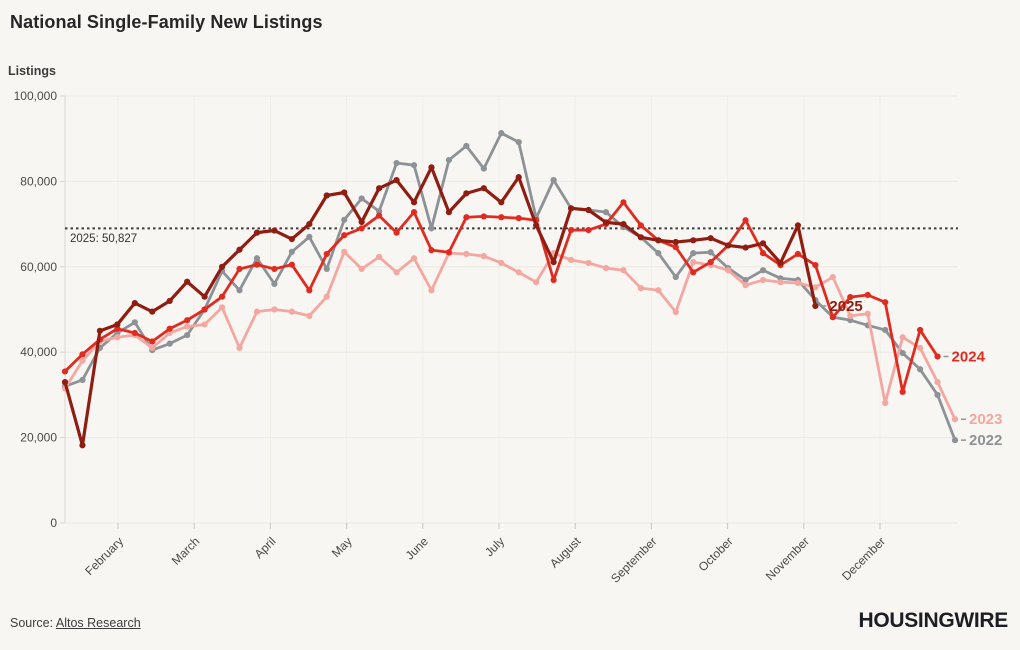 This screenshot has height=650, width=1020. What do you see at coordinates (985, 419) in the screenshot?
I see `series-label-2023: 2023` at bounding box center [985, 419].